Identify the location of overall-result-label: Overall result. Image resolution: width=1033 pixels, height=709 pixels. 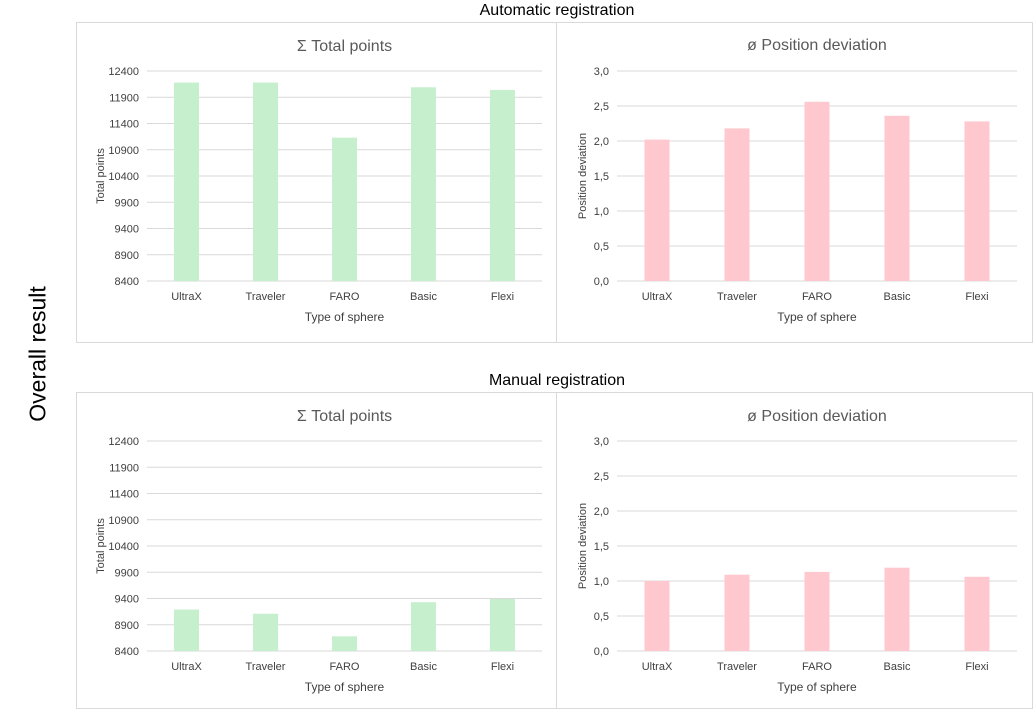
(37, 354).